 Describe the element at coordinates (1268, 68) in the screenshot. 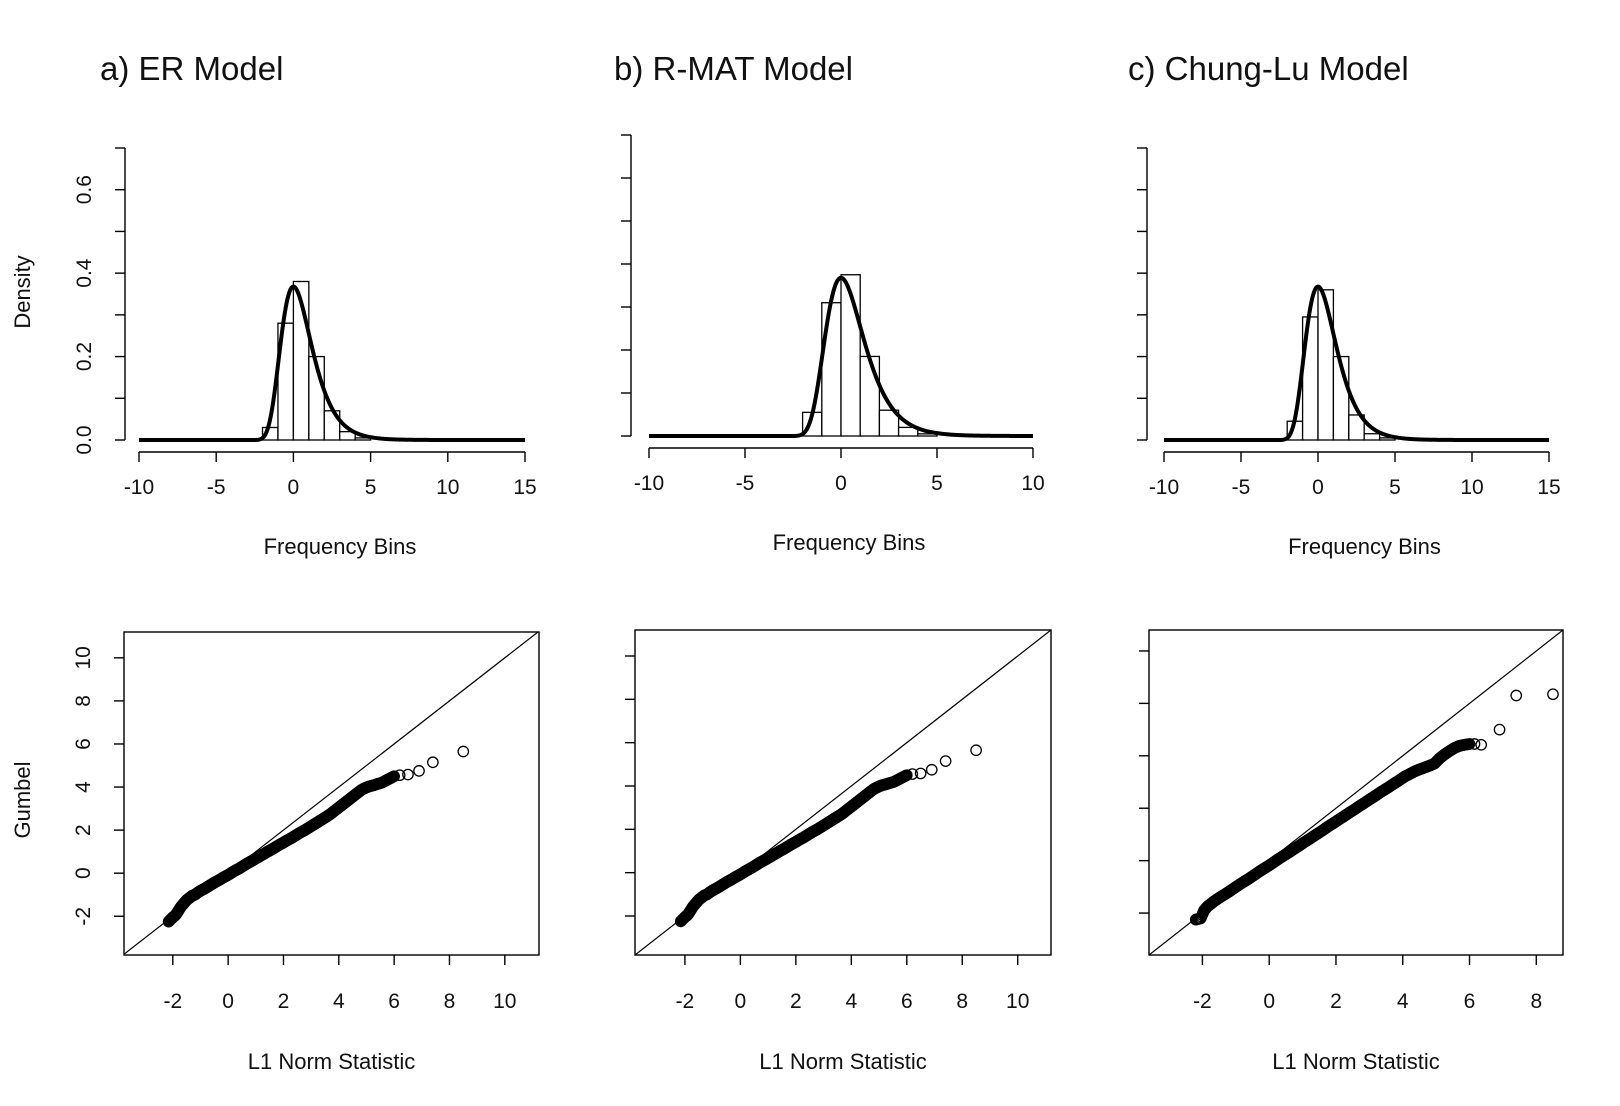

I see `panel-title: c) Chung-Lu Model` at that location.